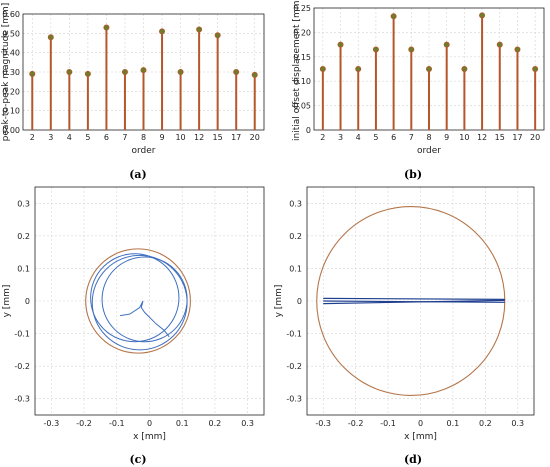 This screenshot has height=467, width=550. Describe the element at coordinates (413, 174) in the screenshot. I see `panel-label: (b)` at that location.